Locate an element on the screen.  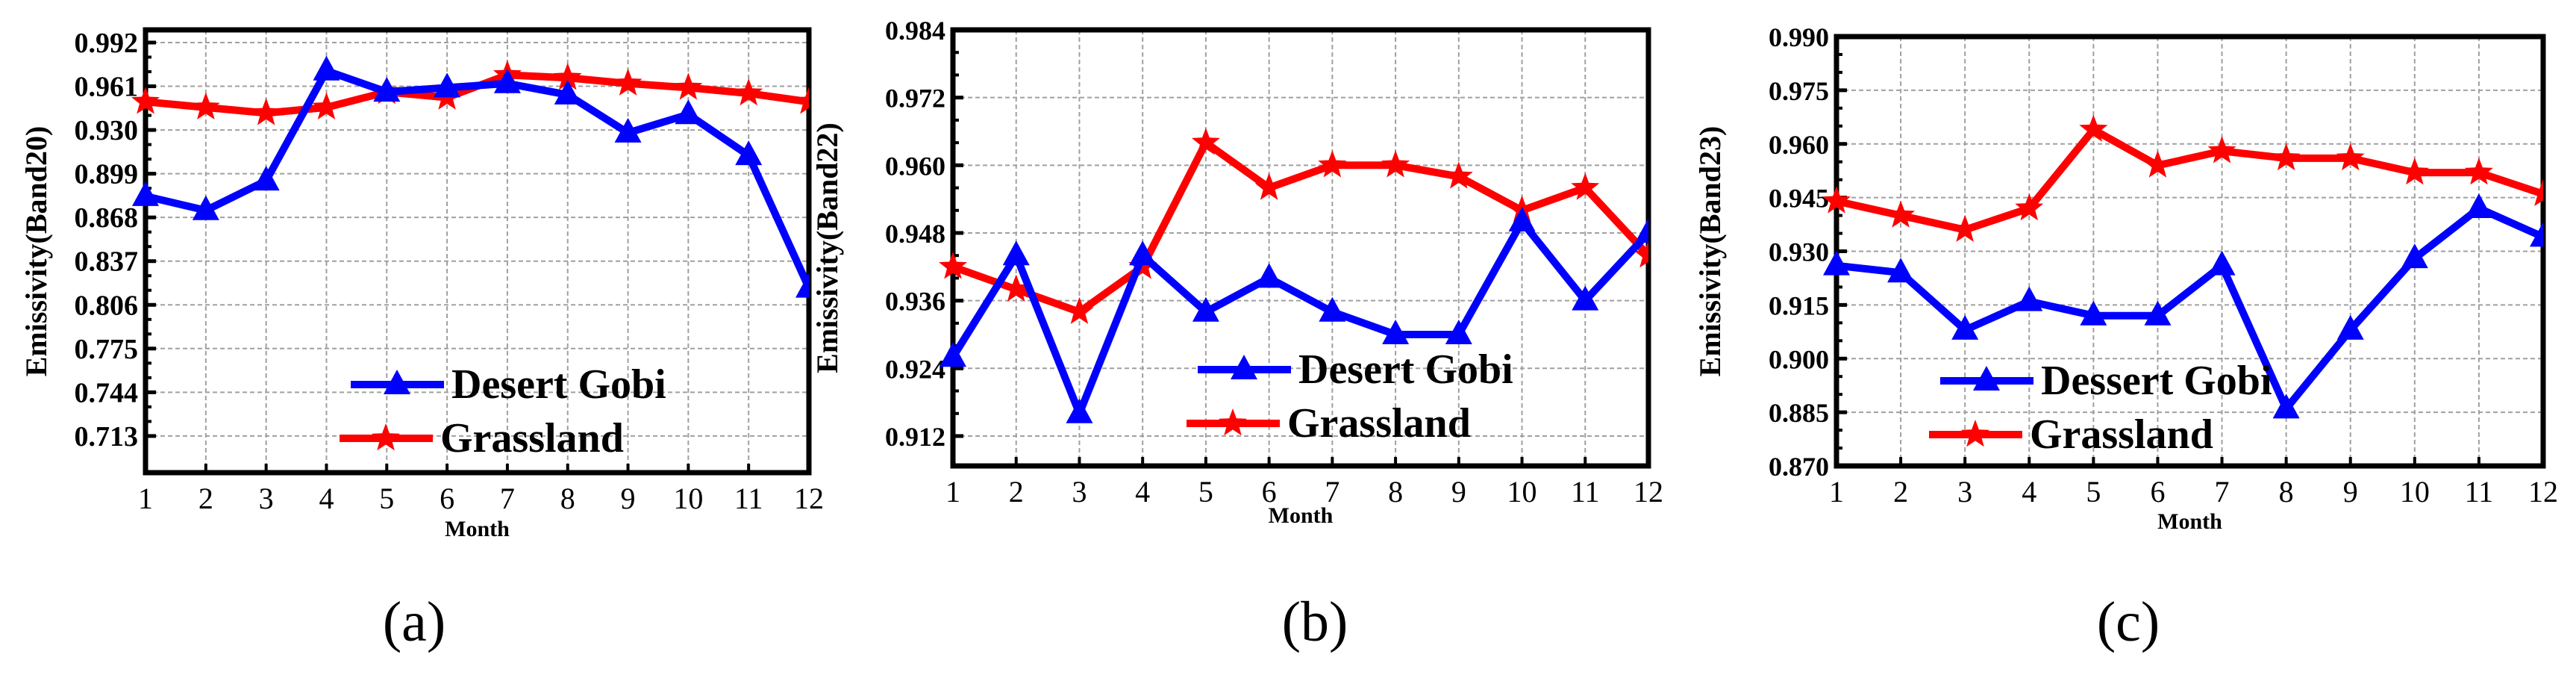
y-tick-label: 0.960 is located at coordinates (1799, 145).